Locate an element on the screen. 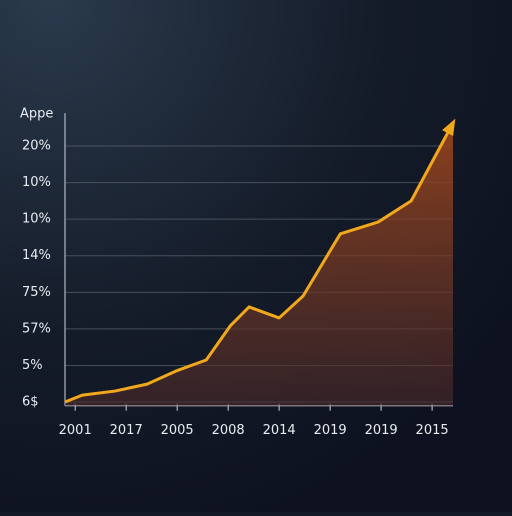  y-tick-label: 75% is located at coordinates (36, 292).